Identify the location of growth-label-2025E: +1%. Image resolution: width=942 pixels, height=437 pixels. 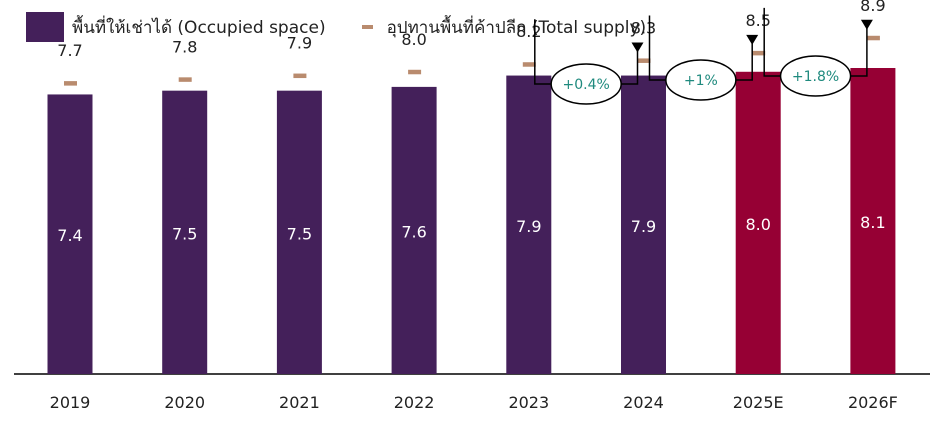
(701, 81).